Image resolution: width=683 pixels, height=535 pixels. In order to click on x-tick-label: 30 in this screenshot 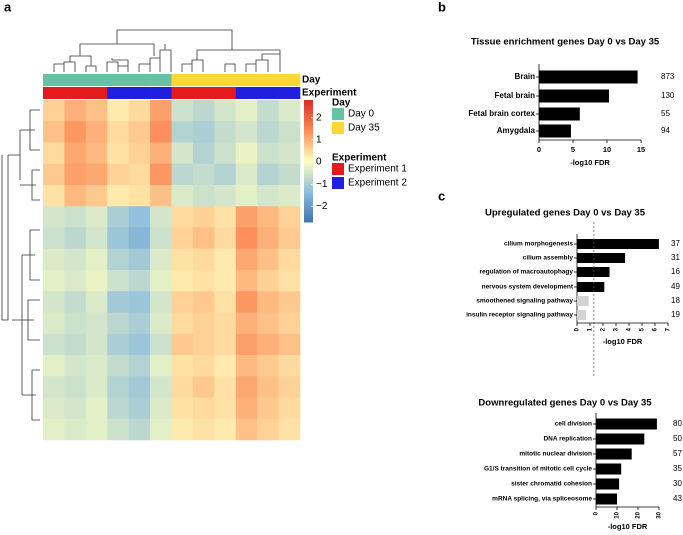, I will do `click(660, 514)`.